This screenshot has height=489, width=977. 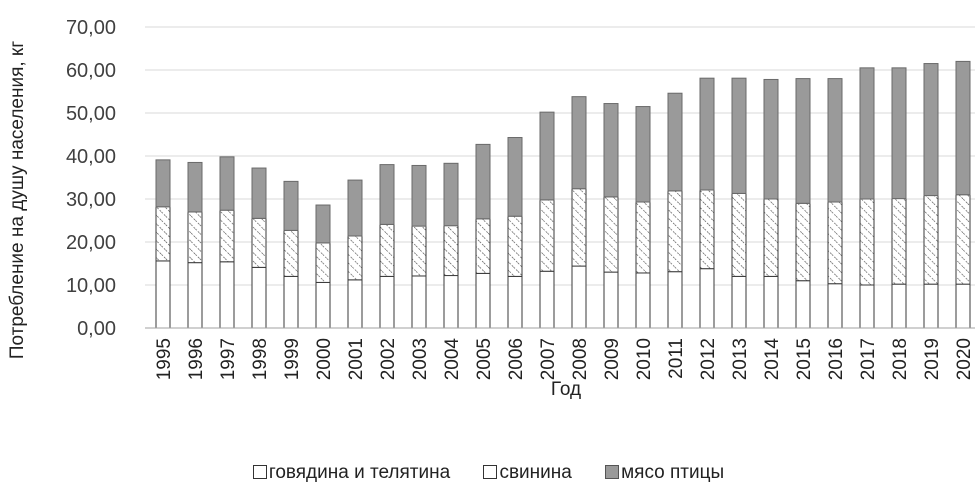 What do you see at coordinates (91, 28) in the screenshot?
I see `y-tick-label: 70,00` at bounding box center [91, 28].